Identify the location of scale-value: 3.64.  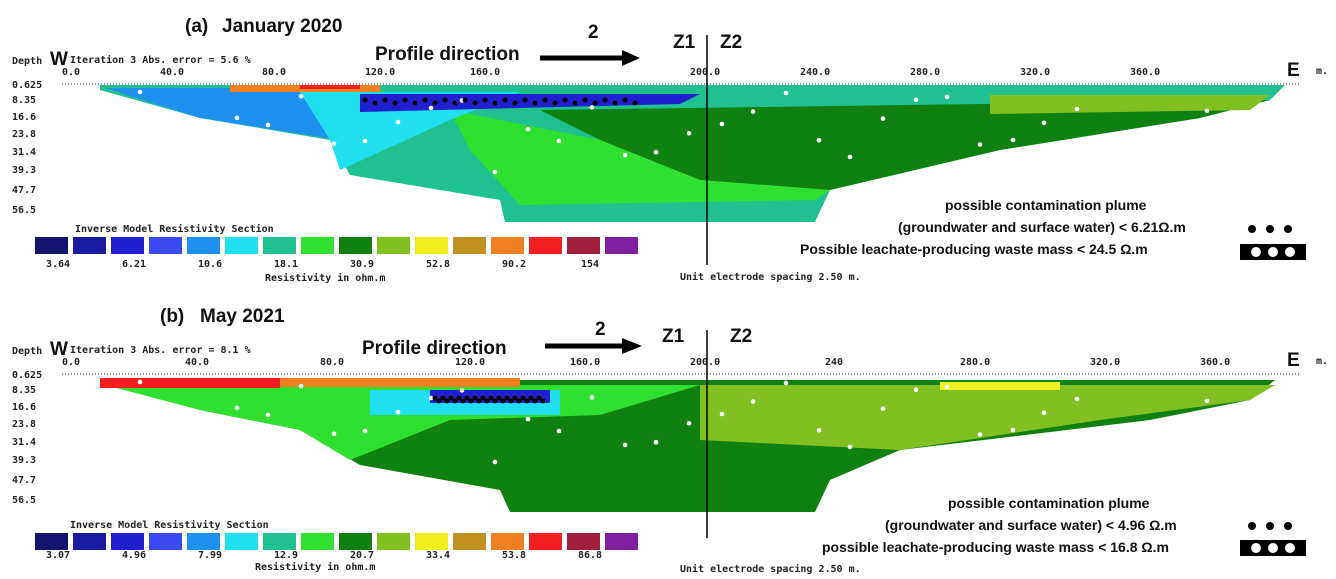
(58, 264).